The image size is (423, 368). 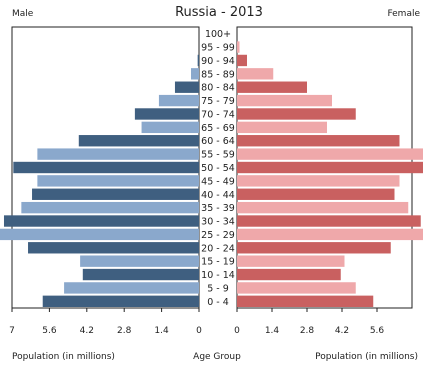 What do you see at coordinates (218, 262) in the screenshot?
I see `age-group-label: 15 - 19` at bounding box center [218, 262].